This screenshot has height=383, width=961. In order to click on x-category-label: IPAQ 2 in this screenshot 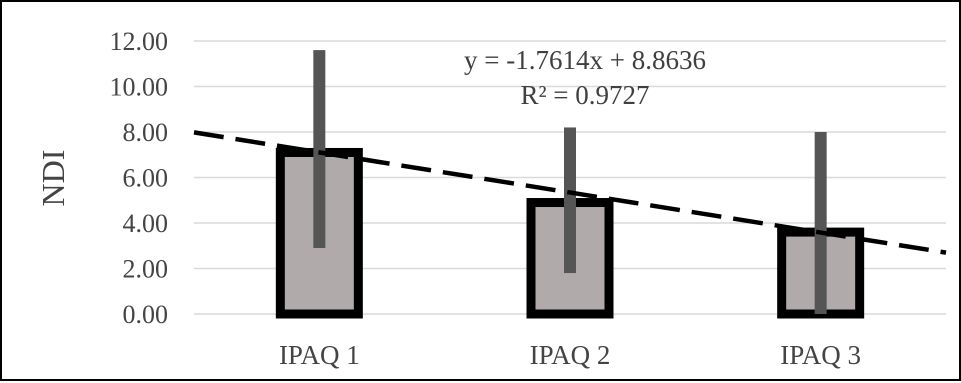, I will do `click(570, 355)`.